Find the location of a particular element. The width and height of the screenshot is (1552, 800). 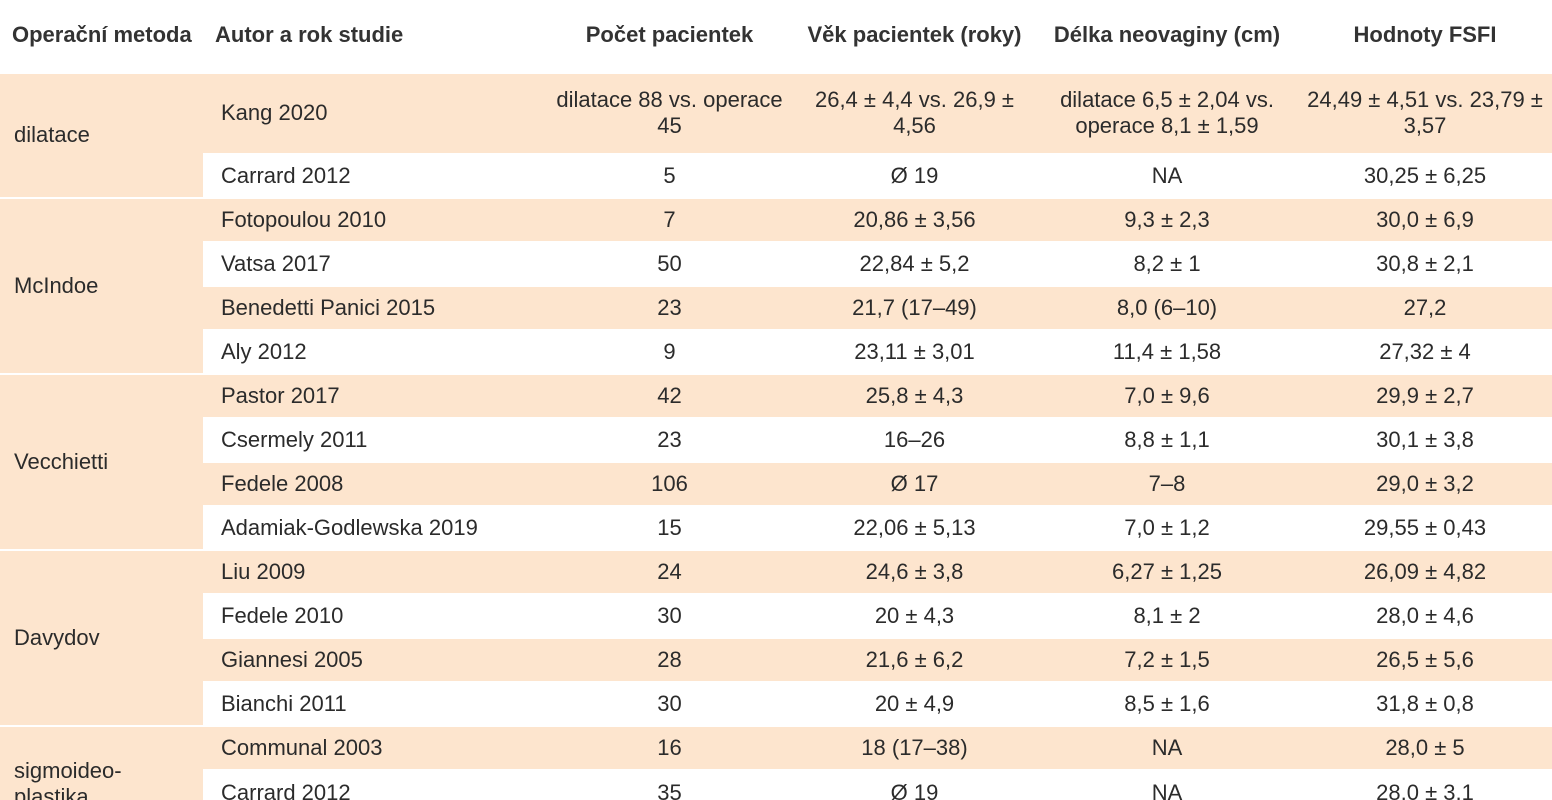

method-cell: McIndoe is located at coordinates (101, 285).